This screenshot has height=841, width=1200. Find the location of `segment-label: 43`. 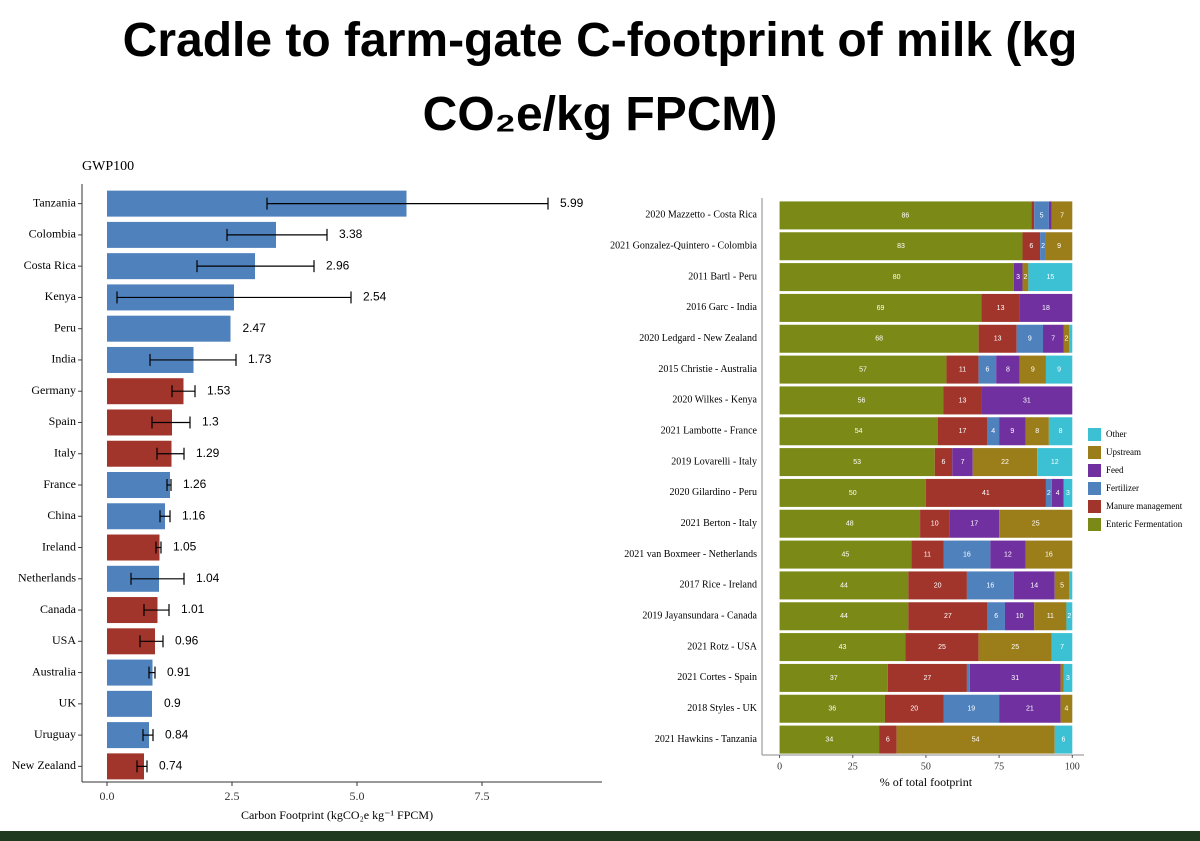

segment-label: 43 is located at coordinates (843, 647).